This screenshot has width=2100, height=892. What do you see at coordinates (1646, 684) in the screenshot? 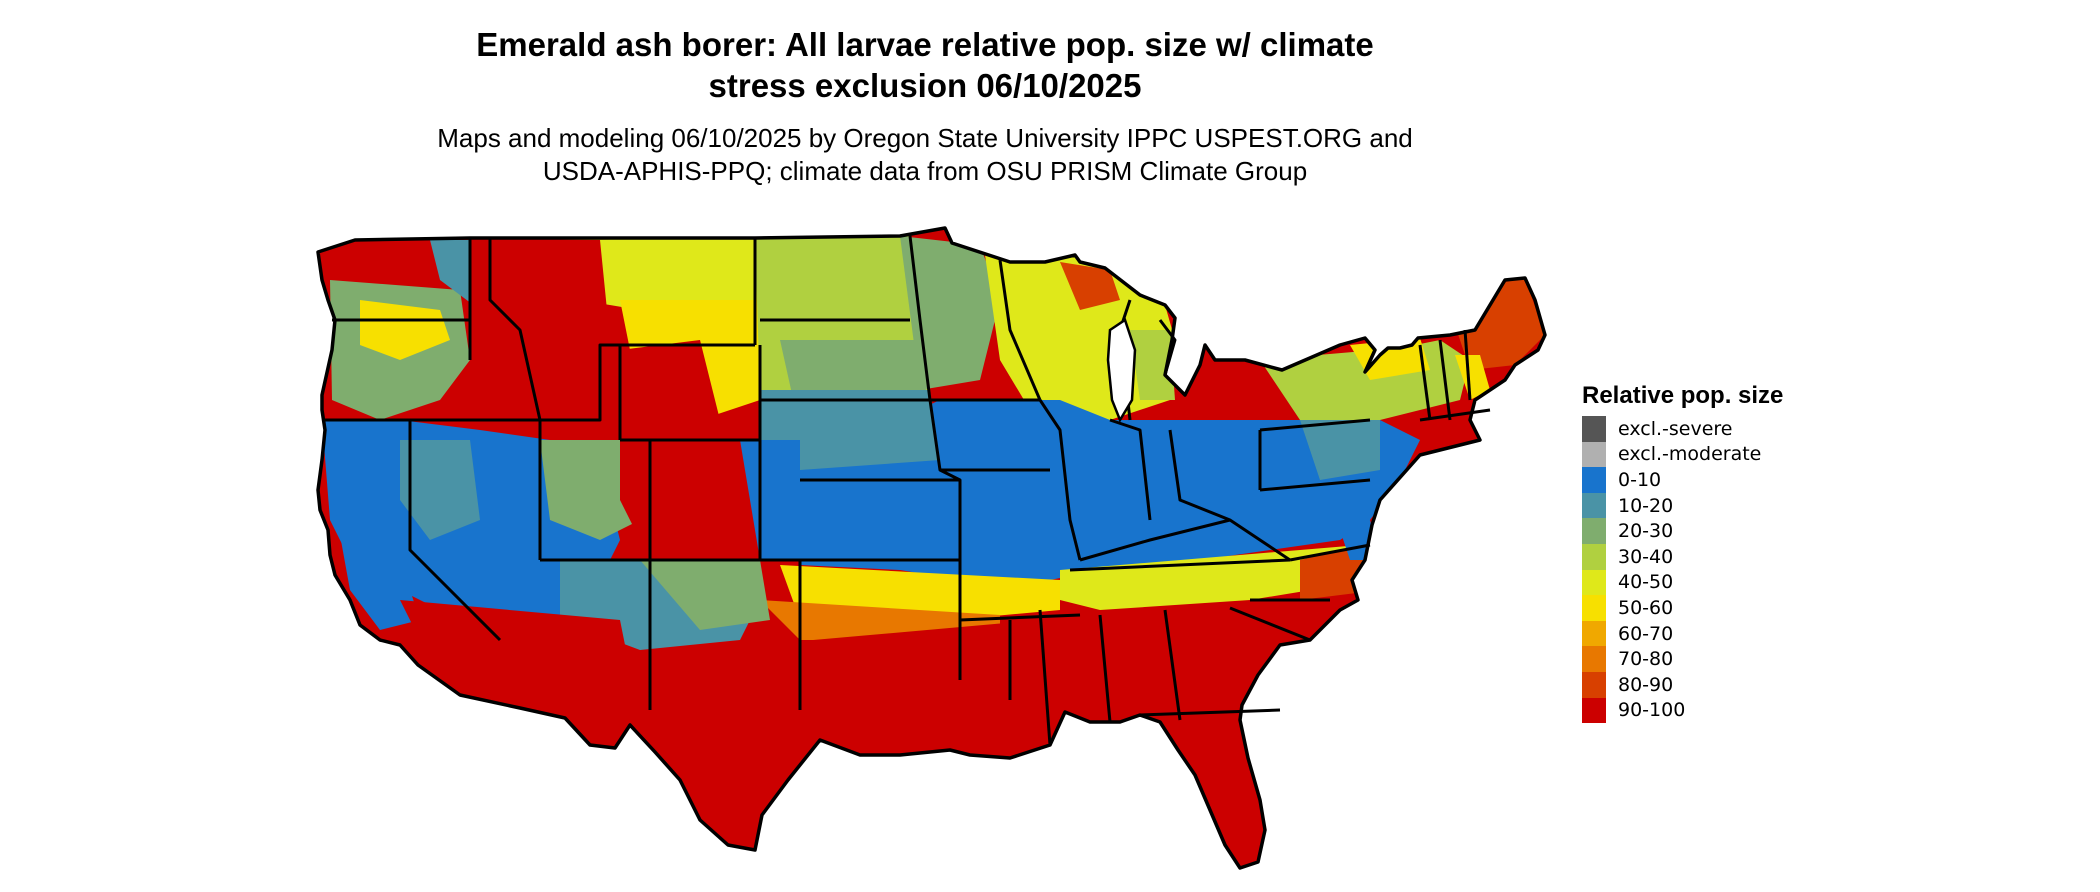
I see `legend-label: 80-90` at bounding box center [1646, 684].